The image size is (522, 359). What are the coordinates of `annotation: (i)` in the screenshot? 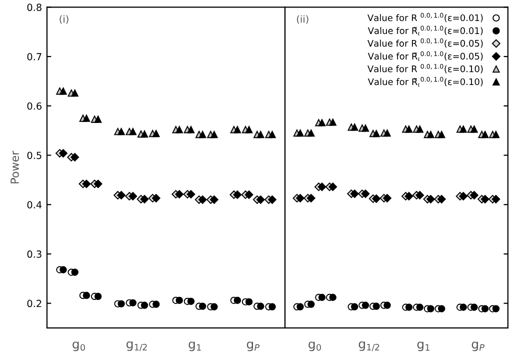 It's located at (64, 19).